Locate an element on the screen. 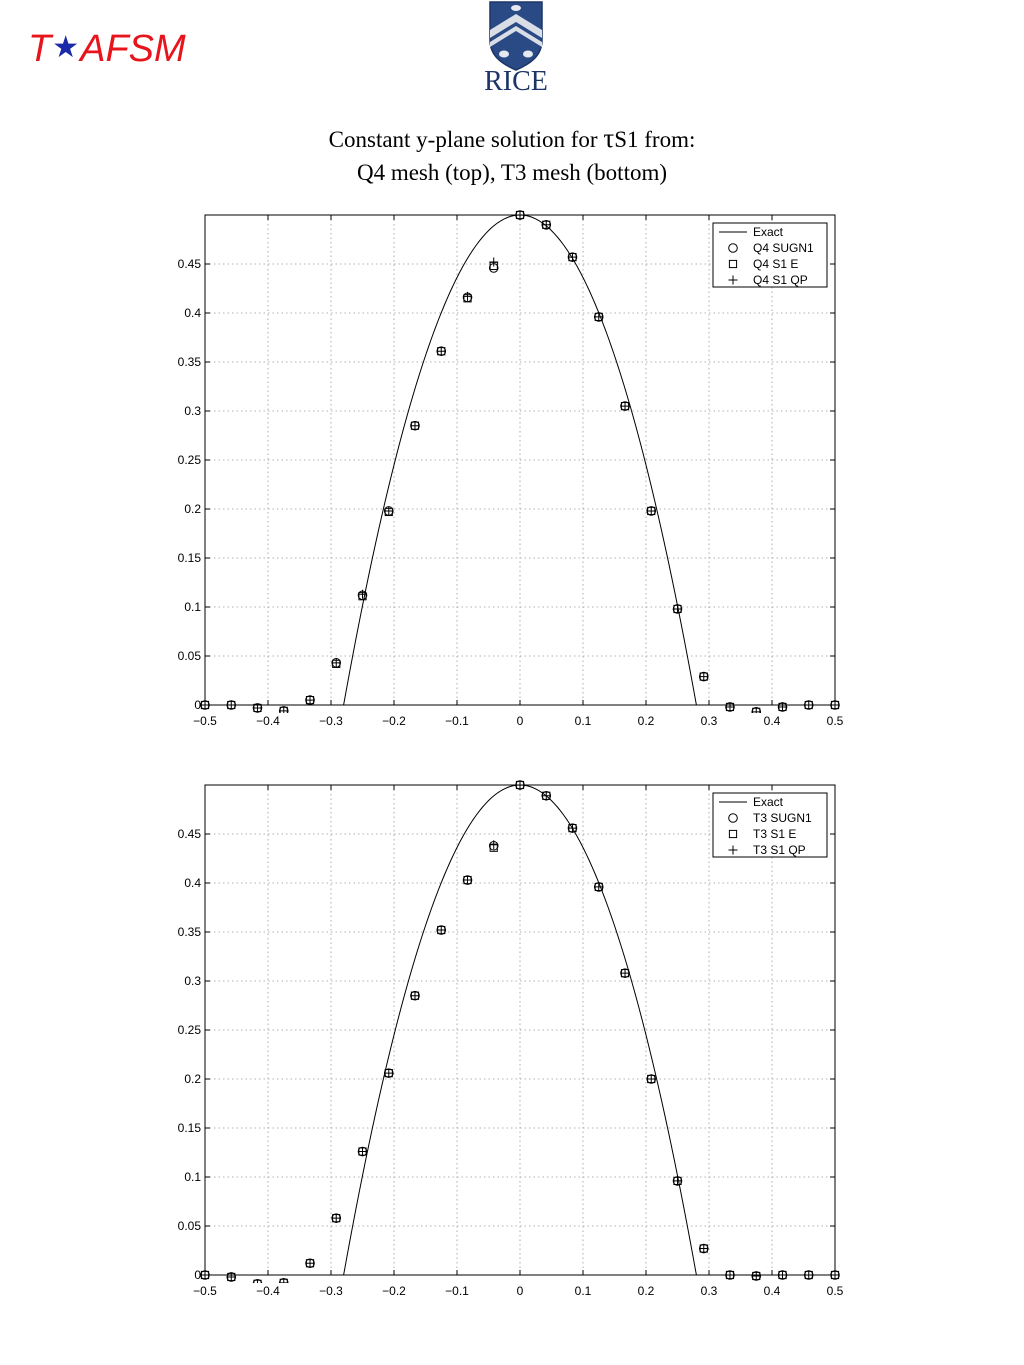 The height and width of the screenshot is (1365, 1024). x-tick-label: −0.3 is located at coordinates (331, 1291).